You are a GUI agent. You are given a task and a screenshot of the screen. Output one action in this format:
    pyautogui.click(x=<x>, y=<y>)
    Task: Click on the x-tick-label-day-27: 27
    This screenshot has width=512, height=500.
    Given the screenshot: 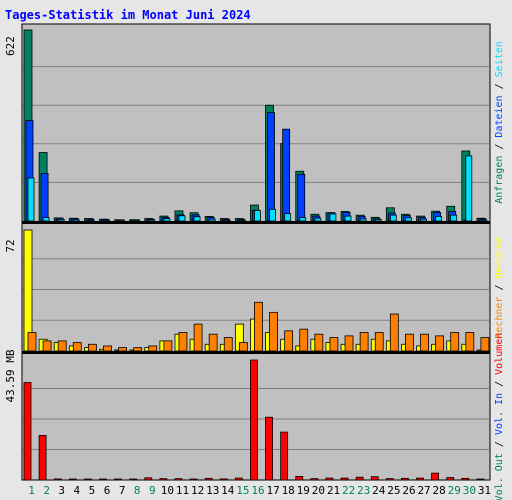 What is the action you would take?
    pyautogui.click(x=423, y=490)
    